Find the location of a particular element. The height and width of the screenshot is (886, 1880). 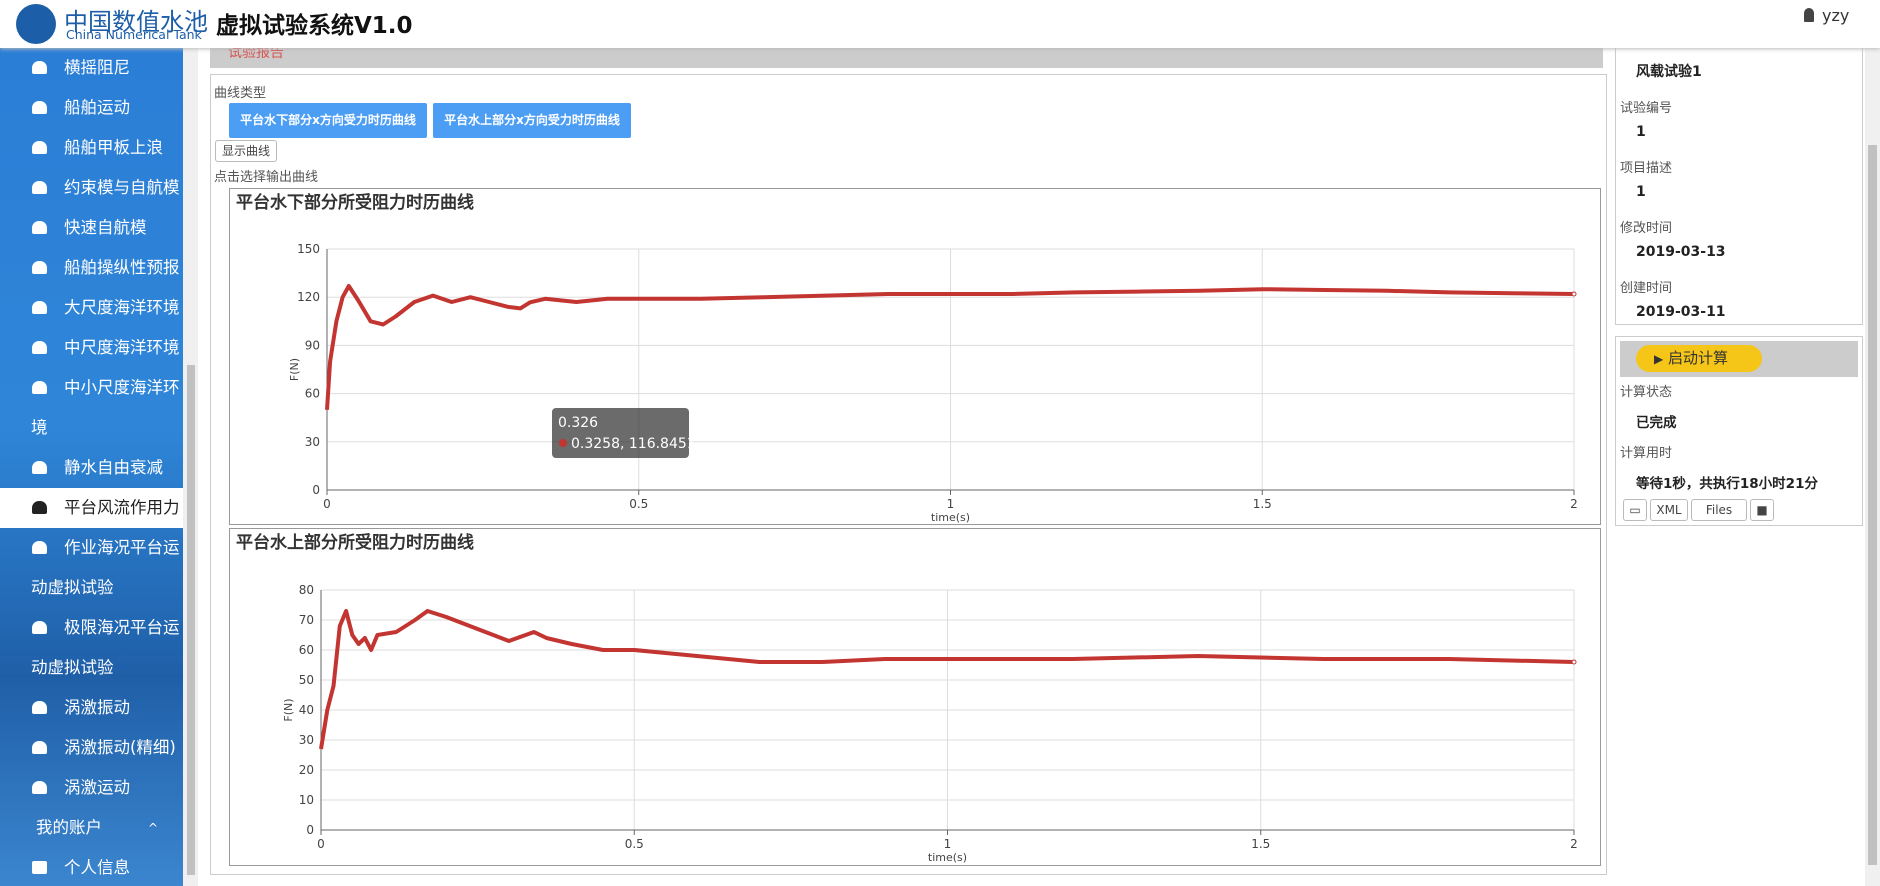

stop-button: ■ is located at coordinates (1762, 510).